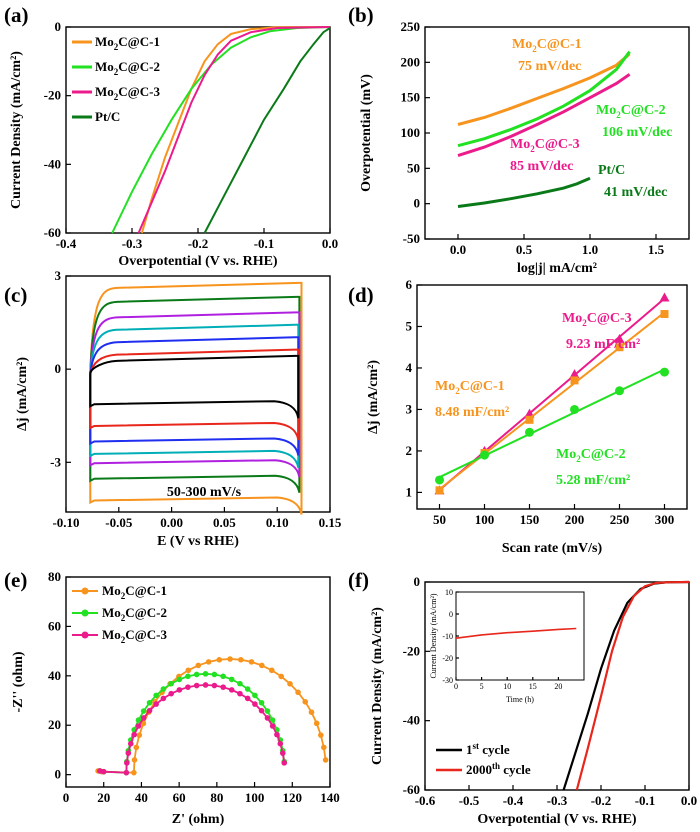 Image resolution: width=700 pixels, height=832 pixels. I want to click on inset-x-tick-label: 5, so click(482, 686).